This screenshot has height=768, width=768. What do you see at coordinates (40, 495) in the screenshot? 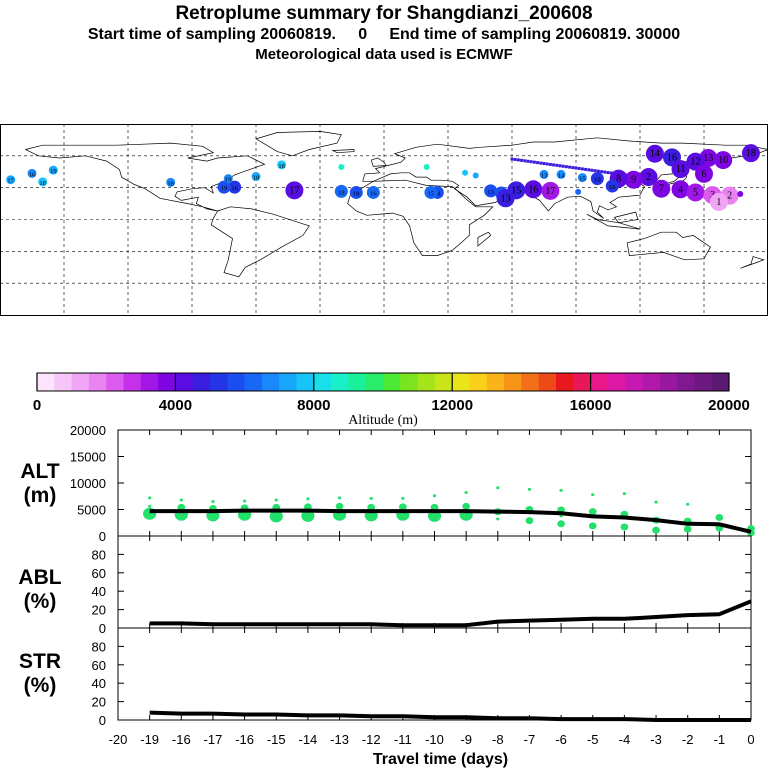
I see `alt-axis-unit: (m)` at bounding box center [40, 495].